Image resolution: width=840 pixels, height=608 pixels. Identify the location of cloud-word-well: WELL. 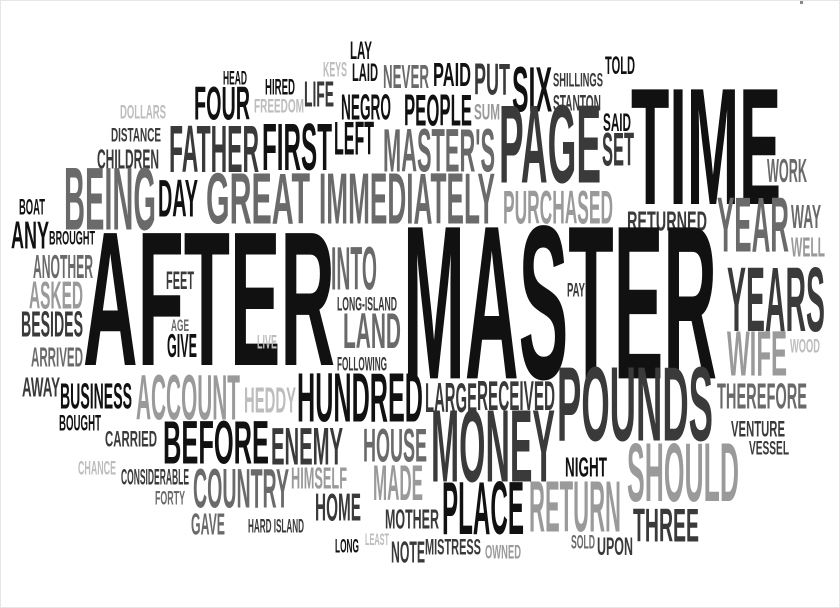
(808, 247).